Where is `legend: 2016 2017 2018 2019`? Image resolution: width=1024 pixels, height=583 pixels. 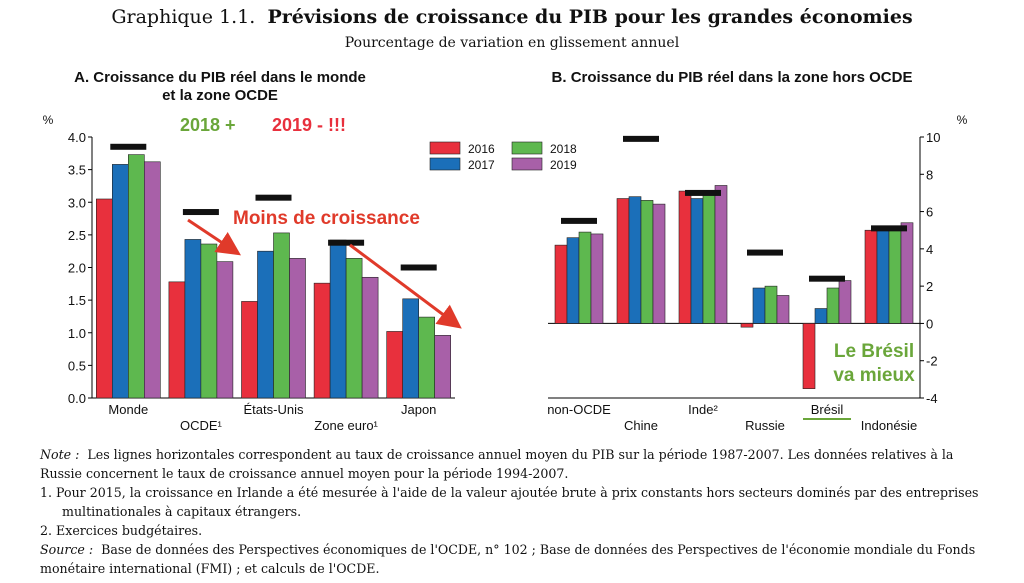 legend: 2016 2017 2018 2019 is located at coordinates (503, 156).